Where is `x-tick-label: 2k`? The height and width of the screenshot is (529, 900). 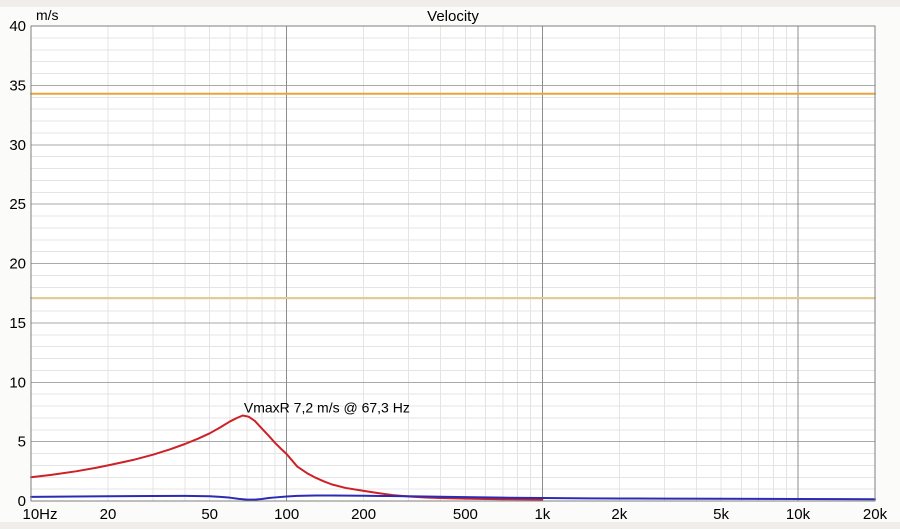
x-tick-label: 2k is located at coordinates (619, 514).